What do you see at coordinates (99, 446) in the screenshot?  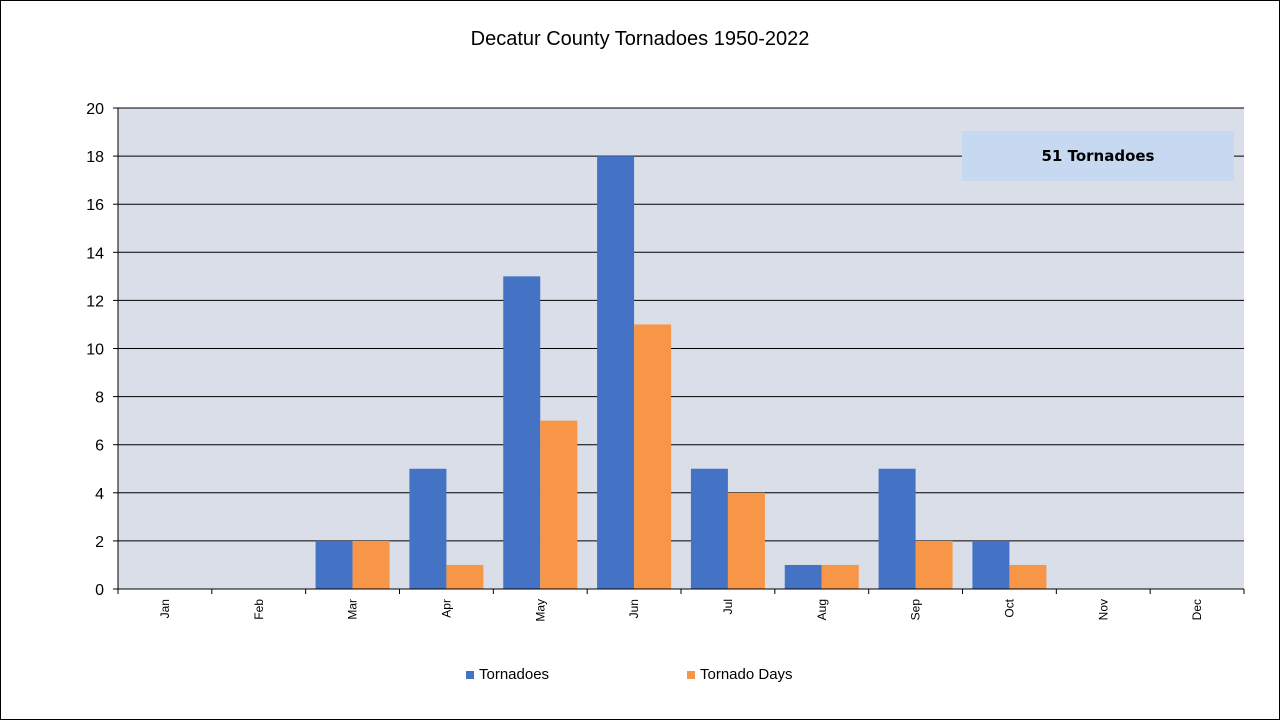 I see `y-tick-label-6: 6` at bounding box center [99, 446].